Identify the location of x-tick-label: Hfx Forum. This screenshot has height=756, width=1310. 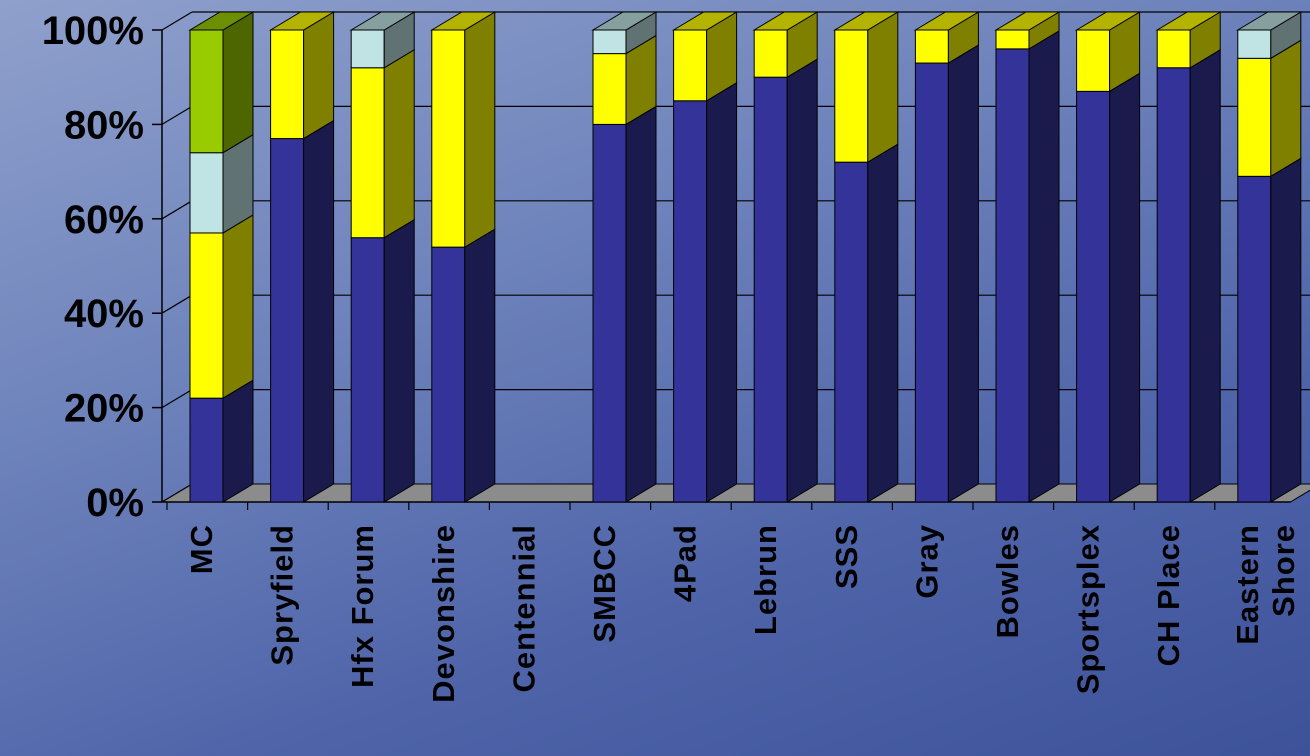
(362, 606).